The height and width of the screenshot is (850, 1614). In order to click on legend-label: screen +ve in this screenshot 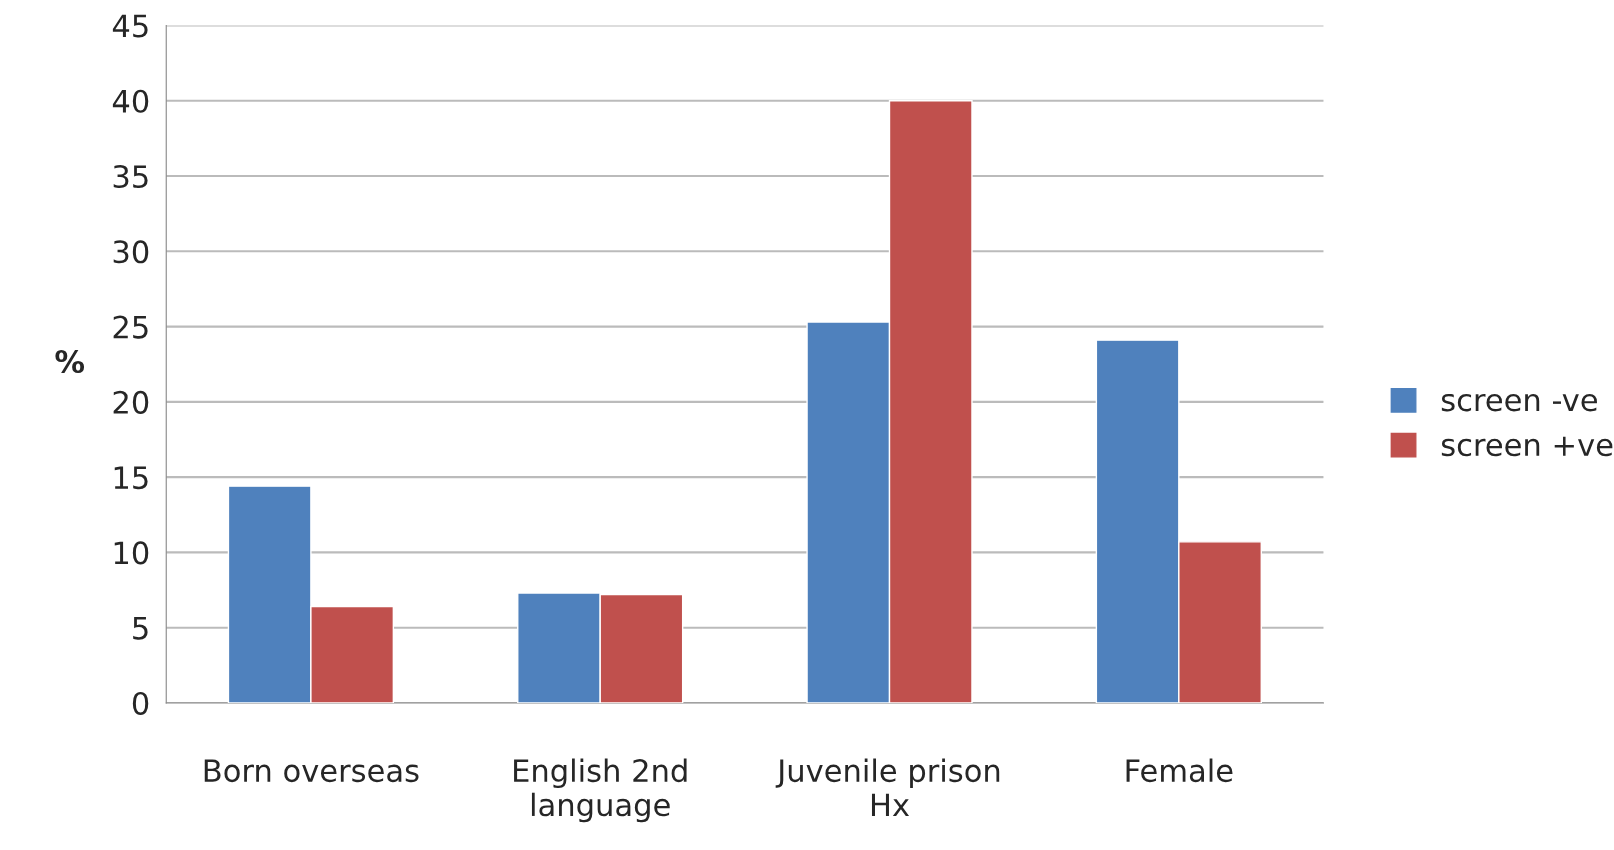, I will do `click(1527, 446)`.